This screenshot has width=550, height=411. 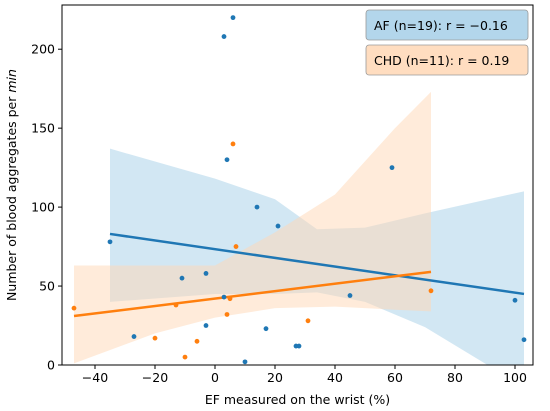 What do you see at coordinates (441, 60) in the screenshot?
I see `legend-label-1: CHD (n=11): r = 0.19` at bounding box center [441, 60].